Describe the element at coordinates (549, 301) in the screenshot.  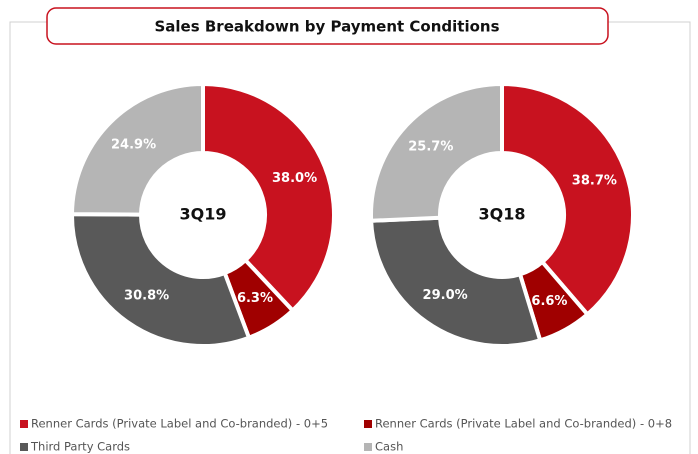
I see `value-label: 6.6%` at that location.